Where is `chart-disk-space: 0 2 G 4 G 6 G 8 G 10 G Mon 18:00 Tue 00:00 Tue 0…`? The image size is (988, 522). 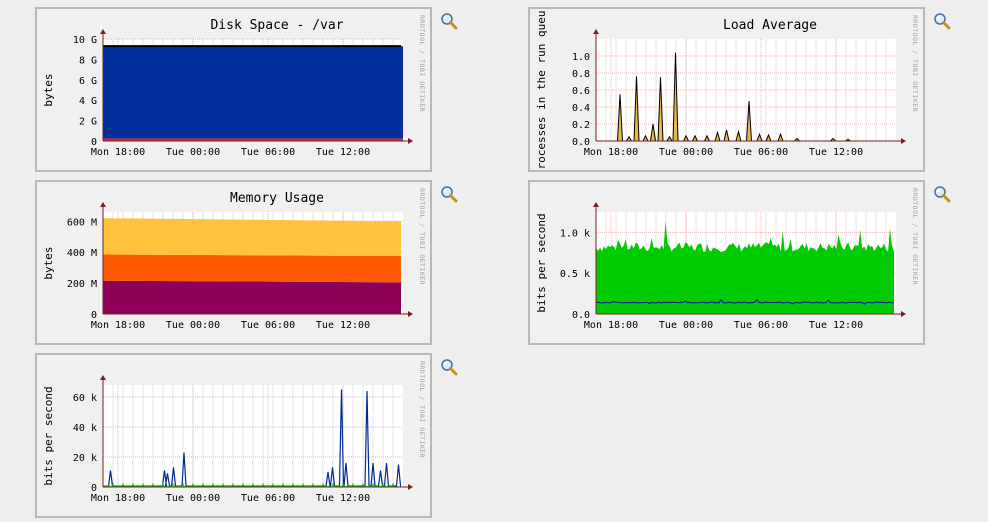
chart-disk-space: 0 2 G 4 G 6 G 8 G 10 G Mon 18:00 Tue 00:00 Tue 0… is located at coordinates (234, 86).